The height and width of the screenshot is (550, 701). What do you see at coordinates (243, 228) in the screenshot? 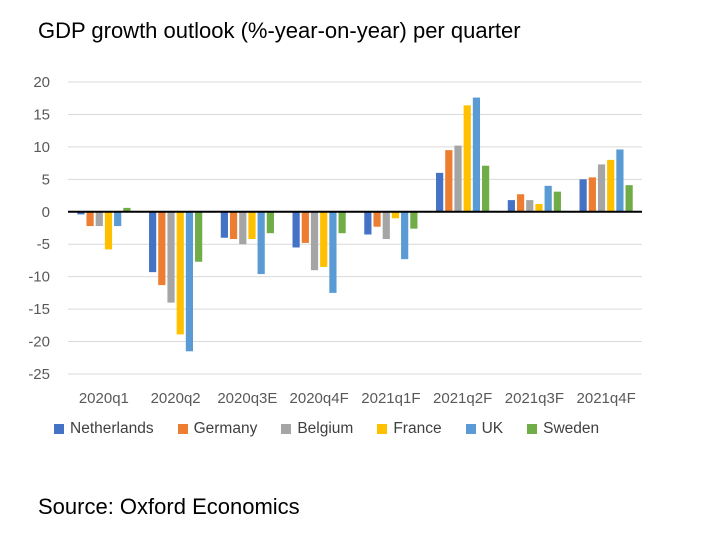
I see `bar-belgium-2020q3e` at bounding box center [243, 228].